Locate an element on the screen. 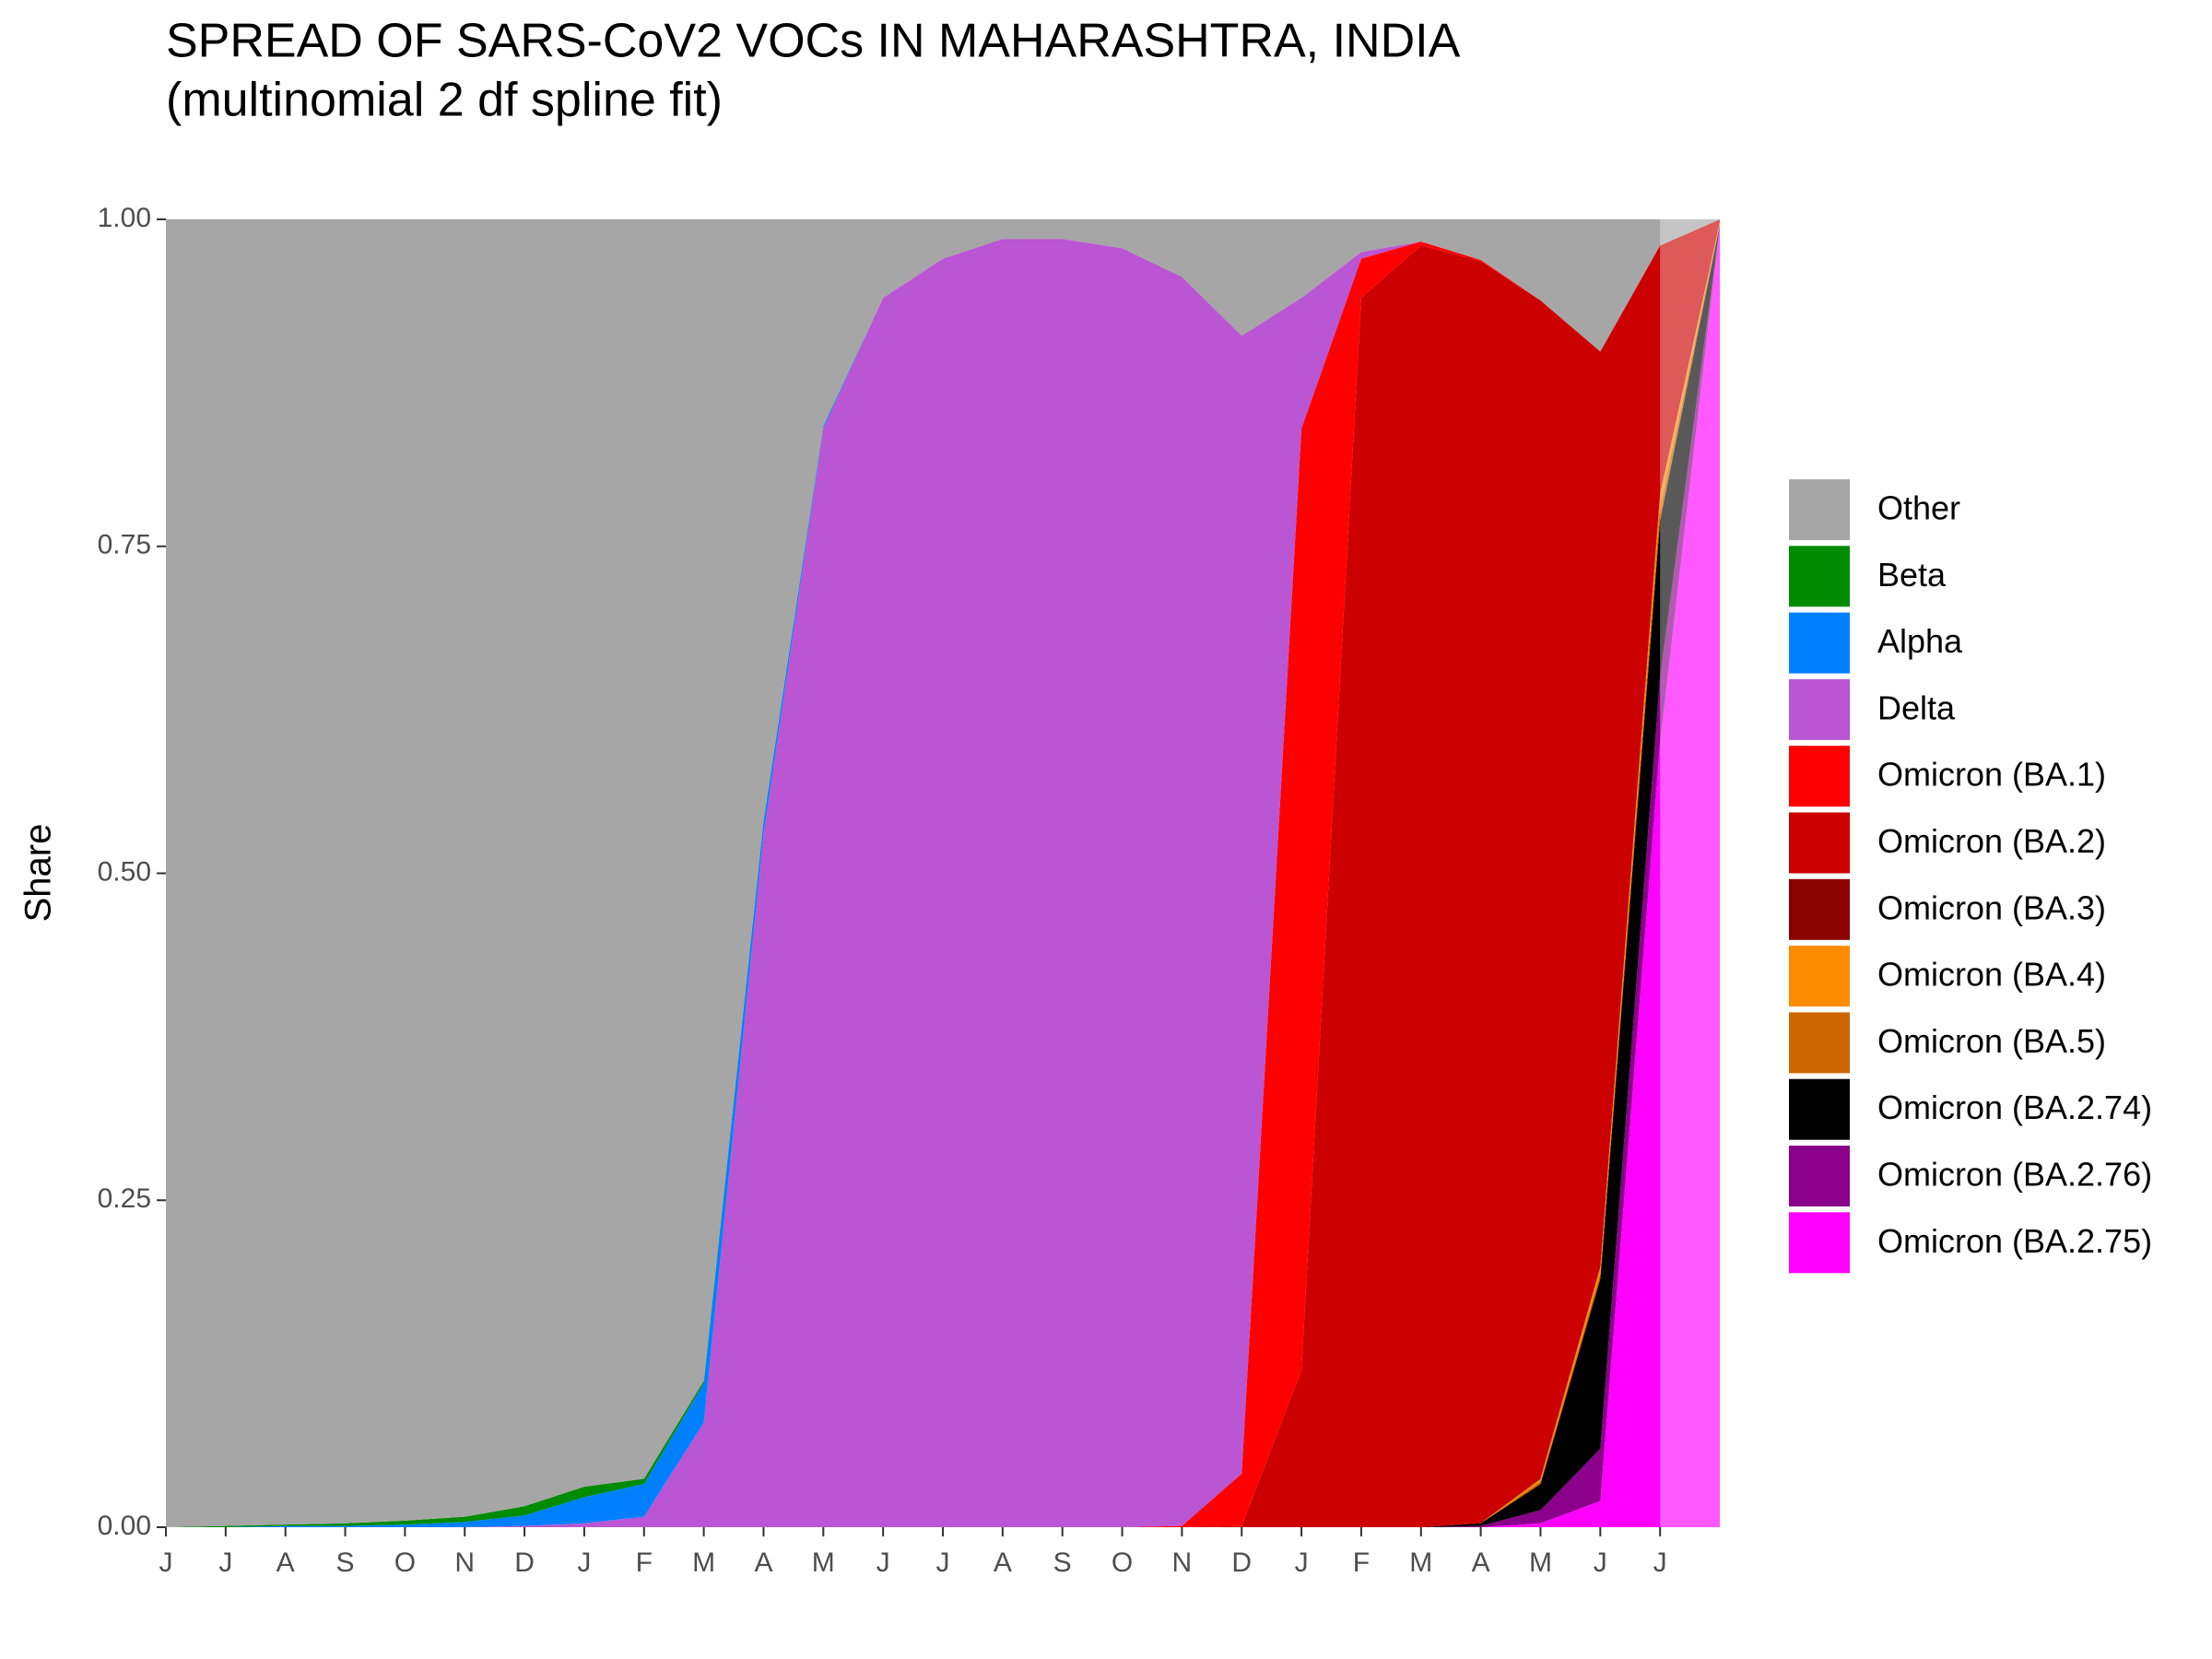 This screenshot has width=2212, height=1659. legend-label: Omicron (BA.4) is located at coordinates (1991, 975).